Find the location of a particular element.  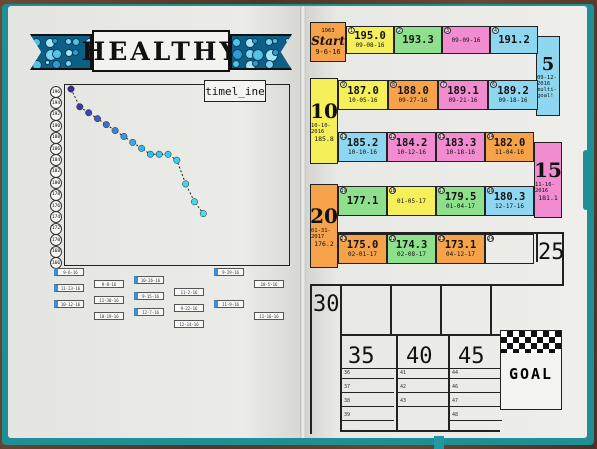

row-number: 37 is located at coordinates (347, 387).